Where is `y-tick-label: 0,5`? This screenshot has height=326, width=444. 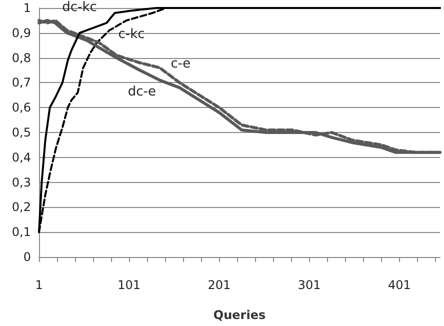 y-tick-label: 0,5 is located at coordinates (21, 133).